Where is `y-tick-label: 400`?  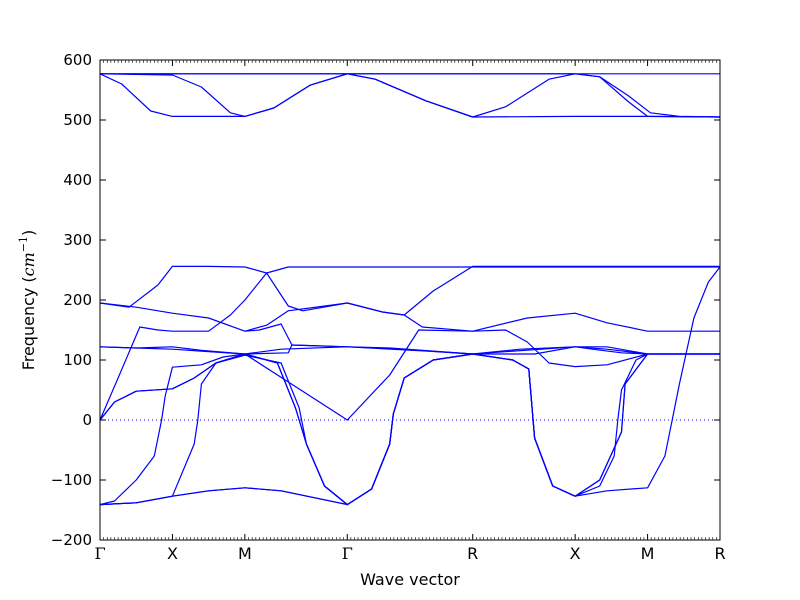 y-tick-label: 400 is located at coordinates (77, 180).